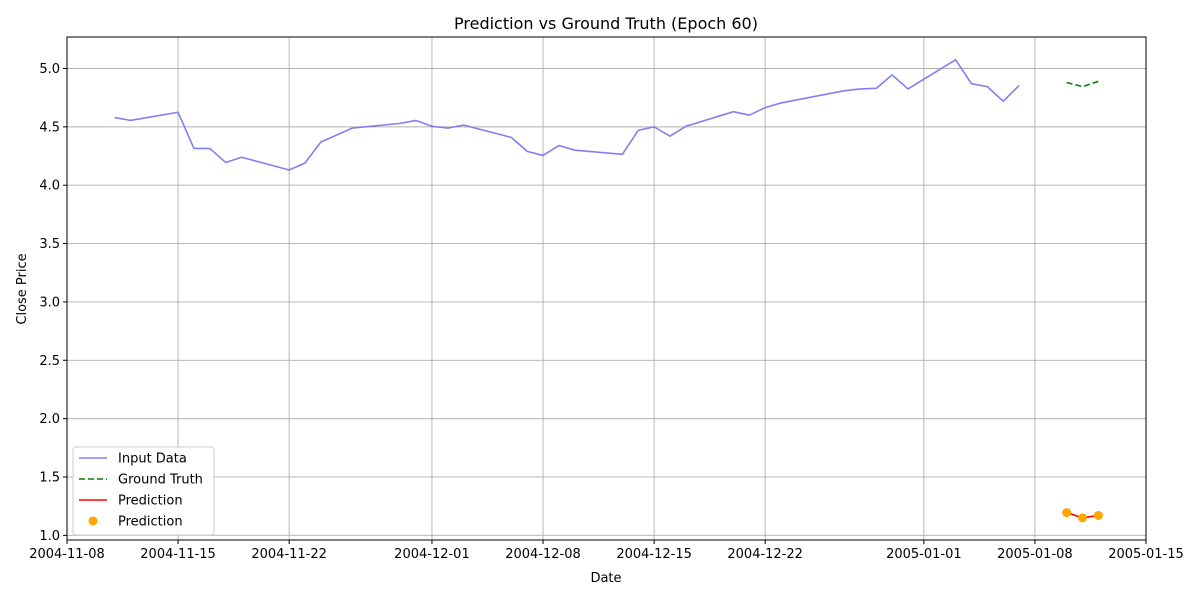  Describe the element at coordinates (1082, 84) in the screenshot. I see `ground-truth-line` at that location.